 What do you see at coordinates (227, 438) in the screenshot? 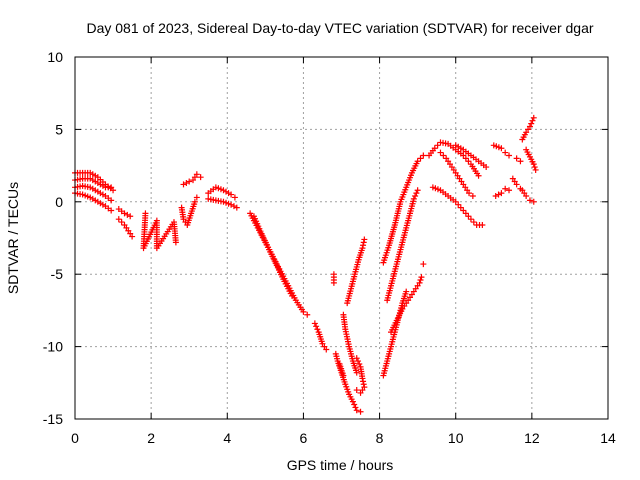
I see `x-tick-label: 4` at bounding box center [227, 438].